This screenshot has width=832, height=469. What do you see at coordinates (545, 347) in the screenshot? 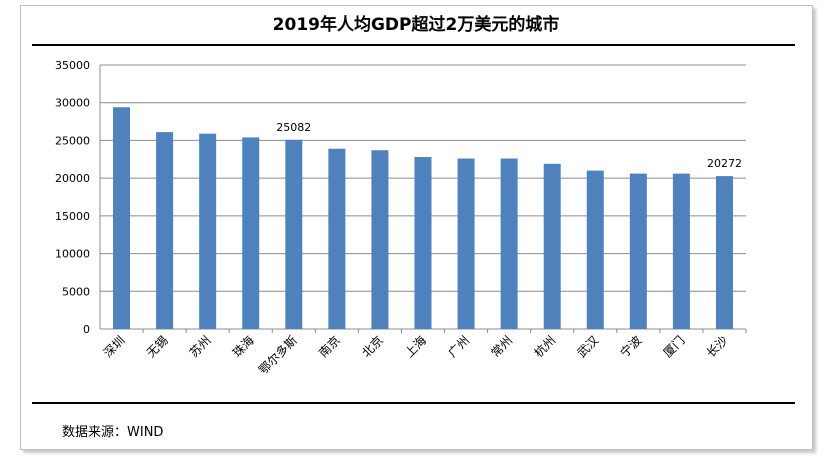
I see `x-tick-label: 杭州` at bounding box center [545, 347].